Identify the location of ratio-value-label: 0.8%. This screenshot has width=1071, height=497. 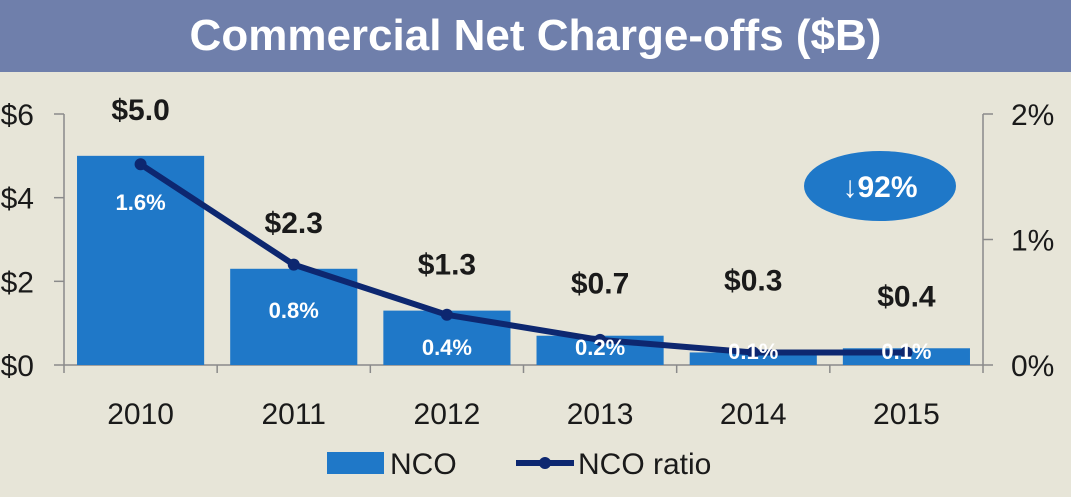
(294, 310).